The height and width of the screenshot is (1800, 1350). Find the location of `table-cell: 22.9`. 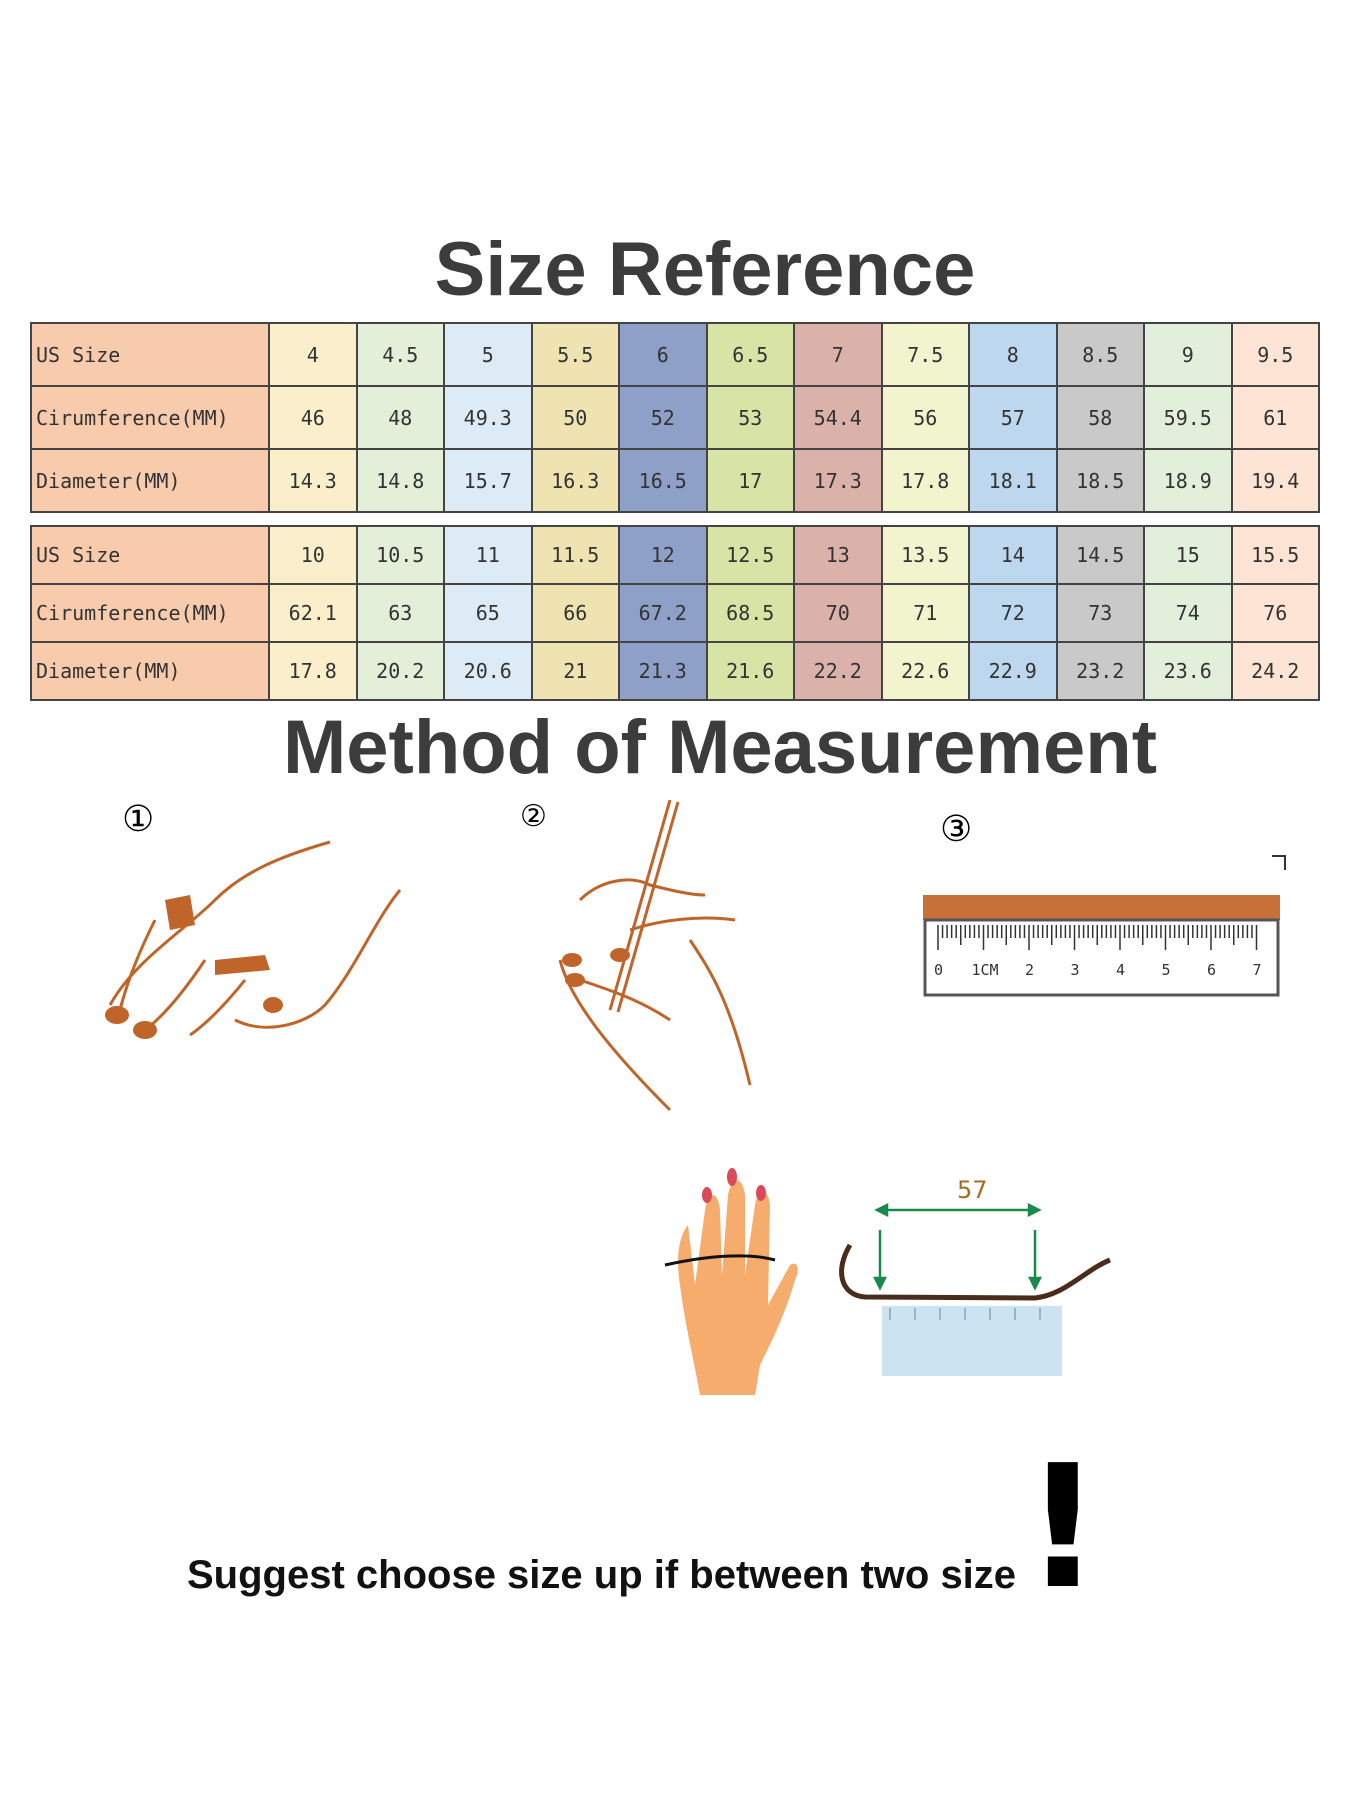

table-cell: 22.9 is located at coordinates (1013, 671).